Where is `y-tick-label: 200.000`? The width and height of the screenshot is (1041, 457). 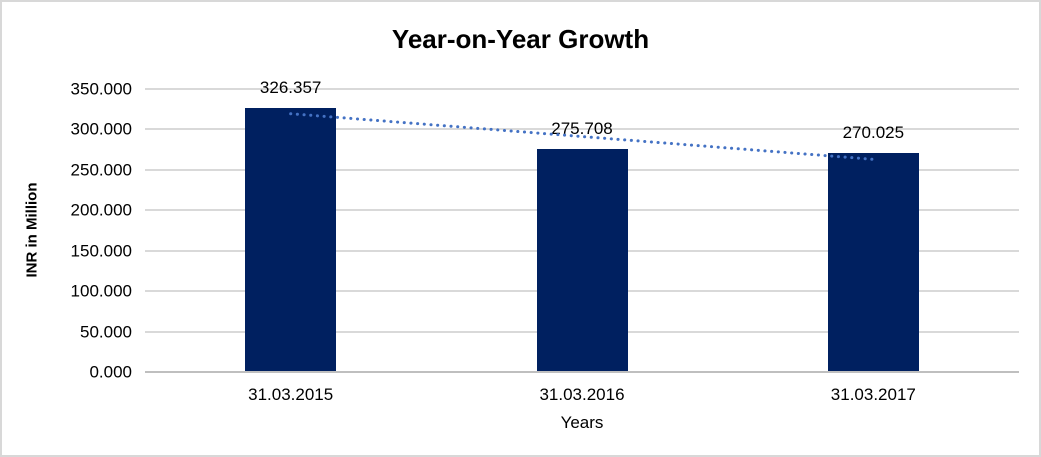 y-tick-label: 200.000 is located at coordinates (101, 210).